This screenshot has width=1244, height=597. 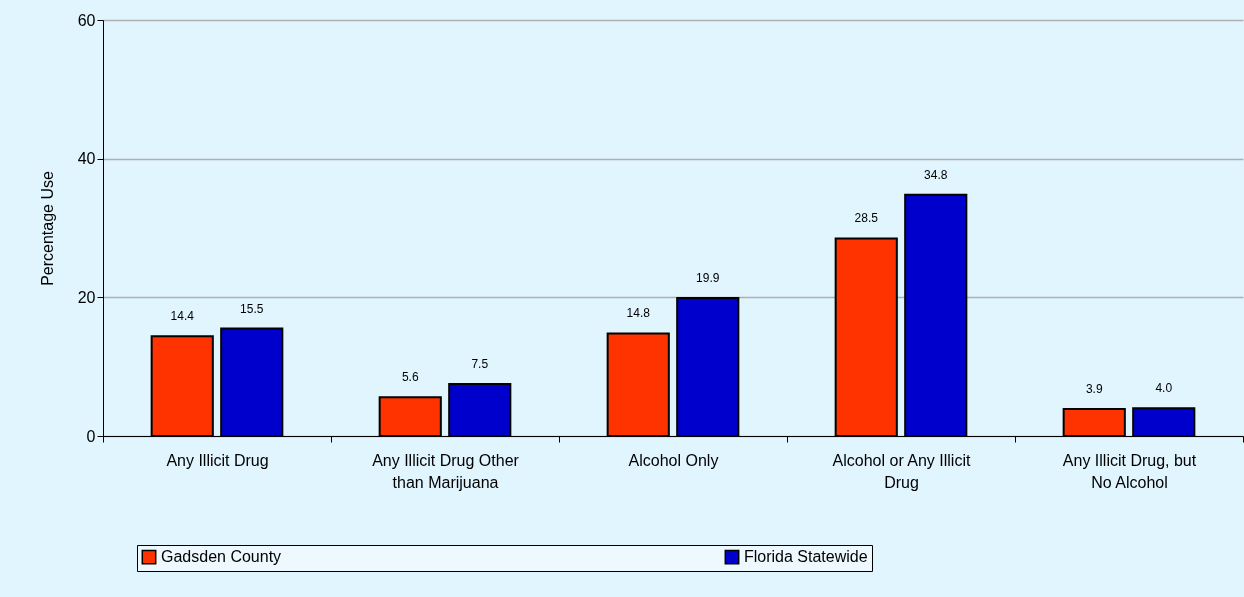 I want to click on data-label: 15.5, so click(x=252, y=308).